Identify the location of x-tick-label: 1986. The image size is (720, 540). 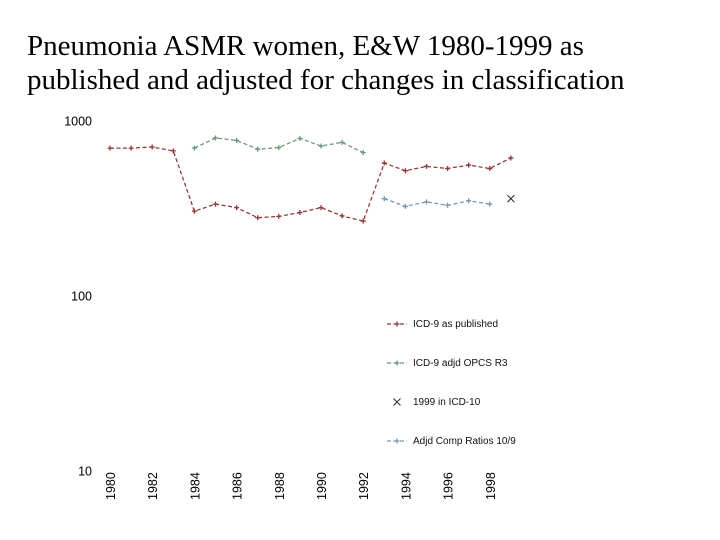
(238, 486).